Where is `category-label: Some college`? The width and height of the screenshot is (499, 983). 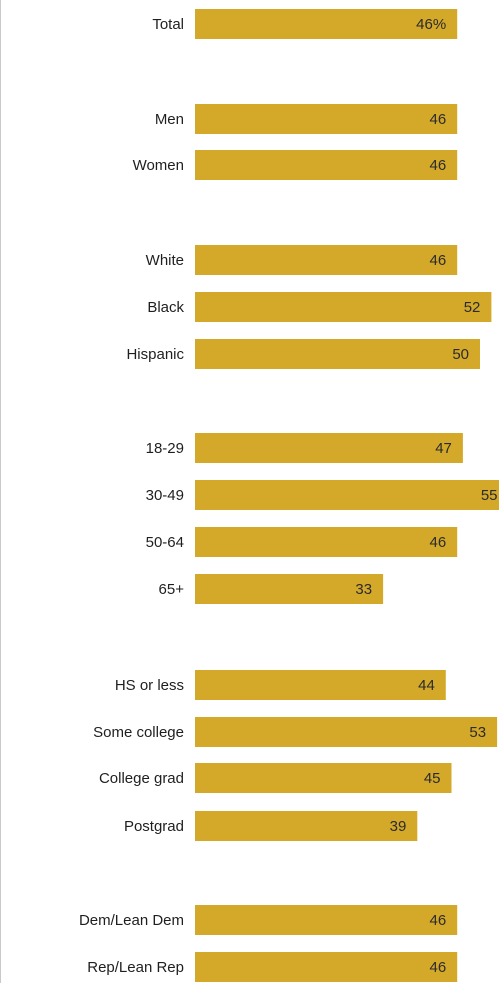 category-label: Some college is located at coordinates (138, 732).